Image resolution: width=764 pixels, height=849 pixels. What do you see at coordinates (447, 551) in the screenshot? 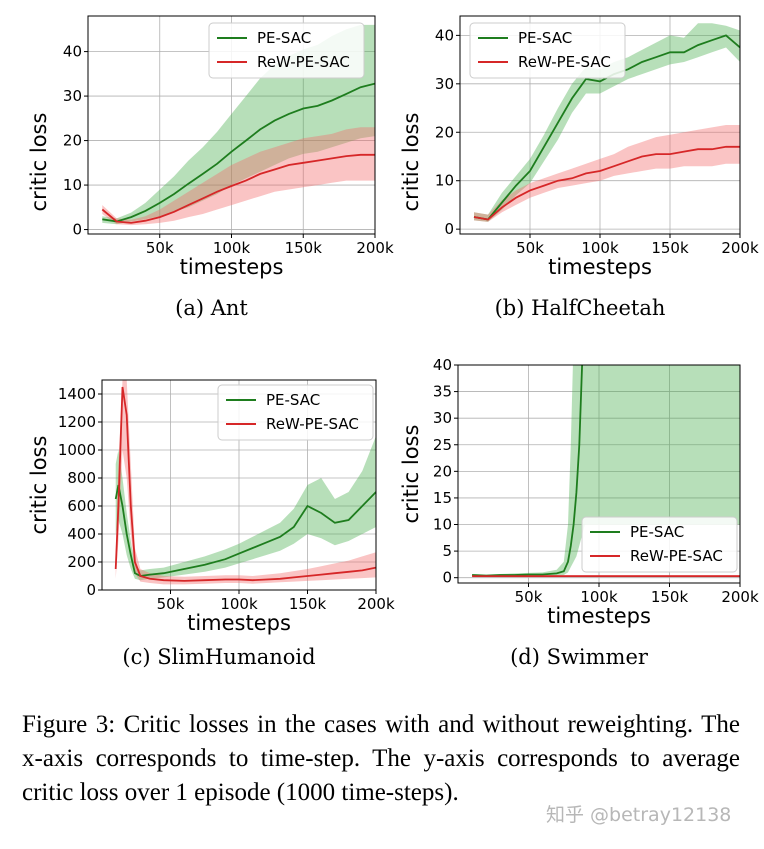
I see `y-tick-label: 5` at bounding box center [447, 551].